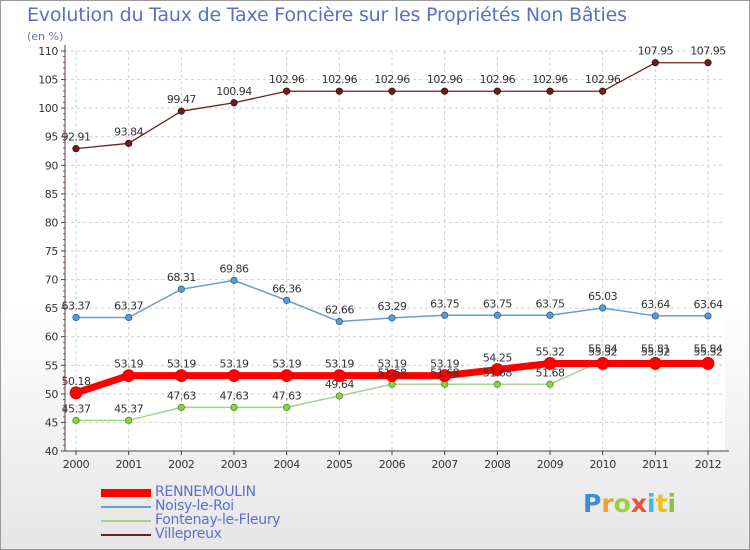  I want to click on legend-item-villepreux: Villepreux, so click(231, 534).